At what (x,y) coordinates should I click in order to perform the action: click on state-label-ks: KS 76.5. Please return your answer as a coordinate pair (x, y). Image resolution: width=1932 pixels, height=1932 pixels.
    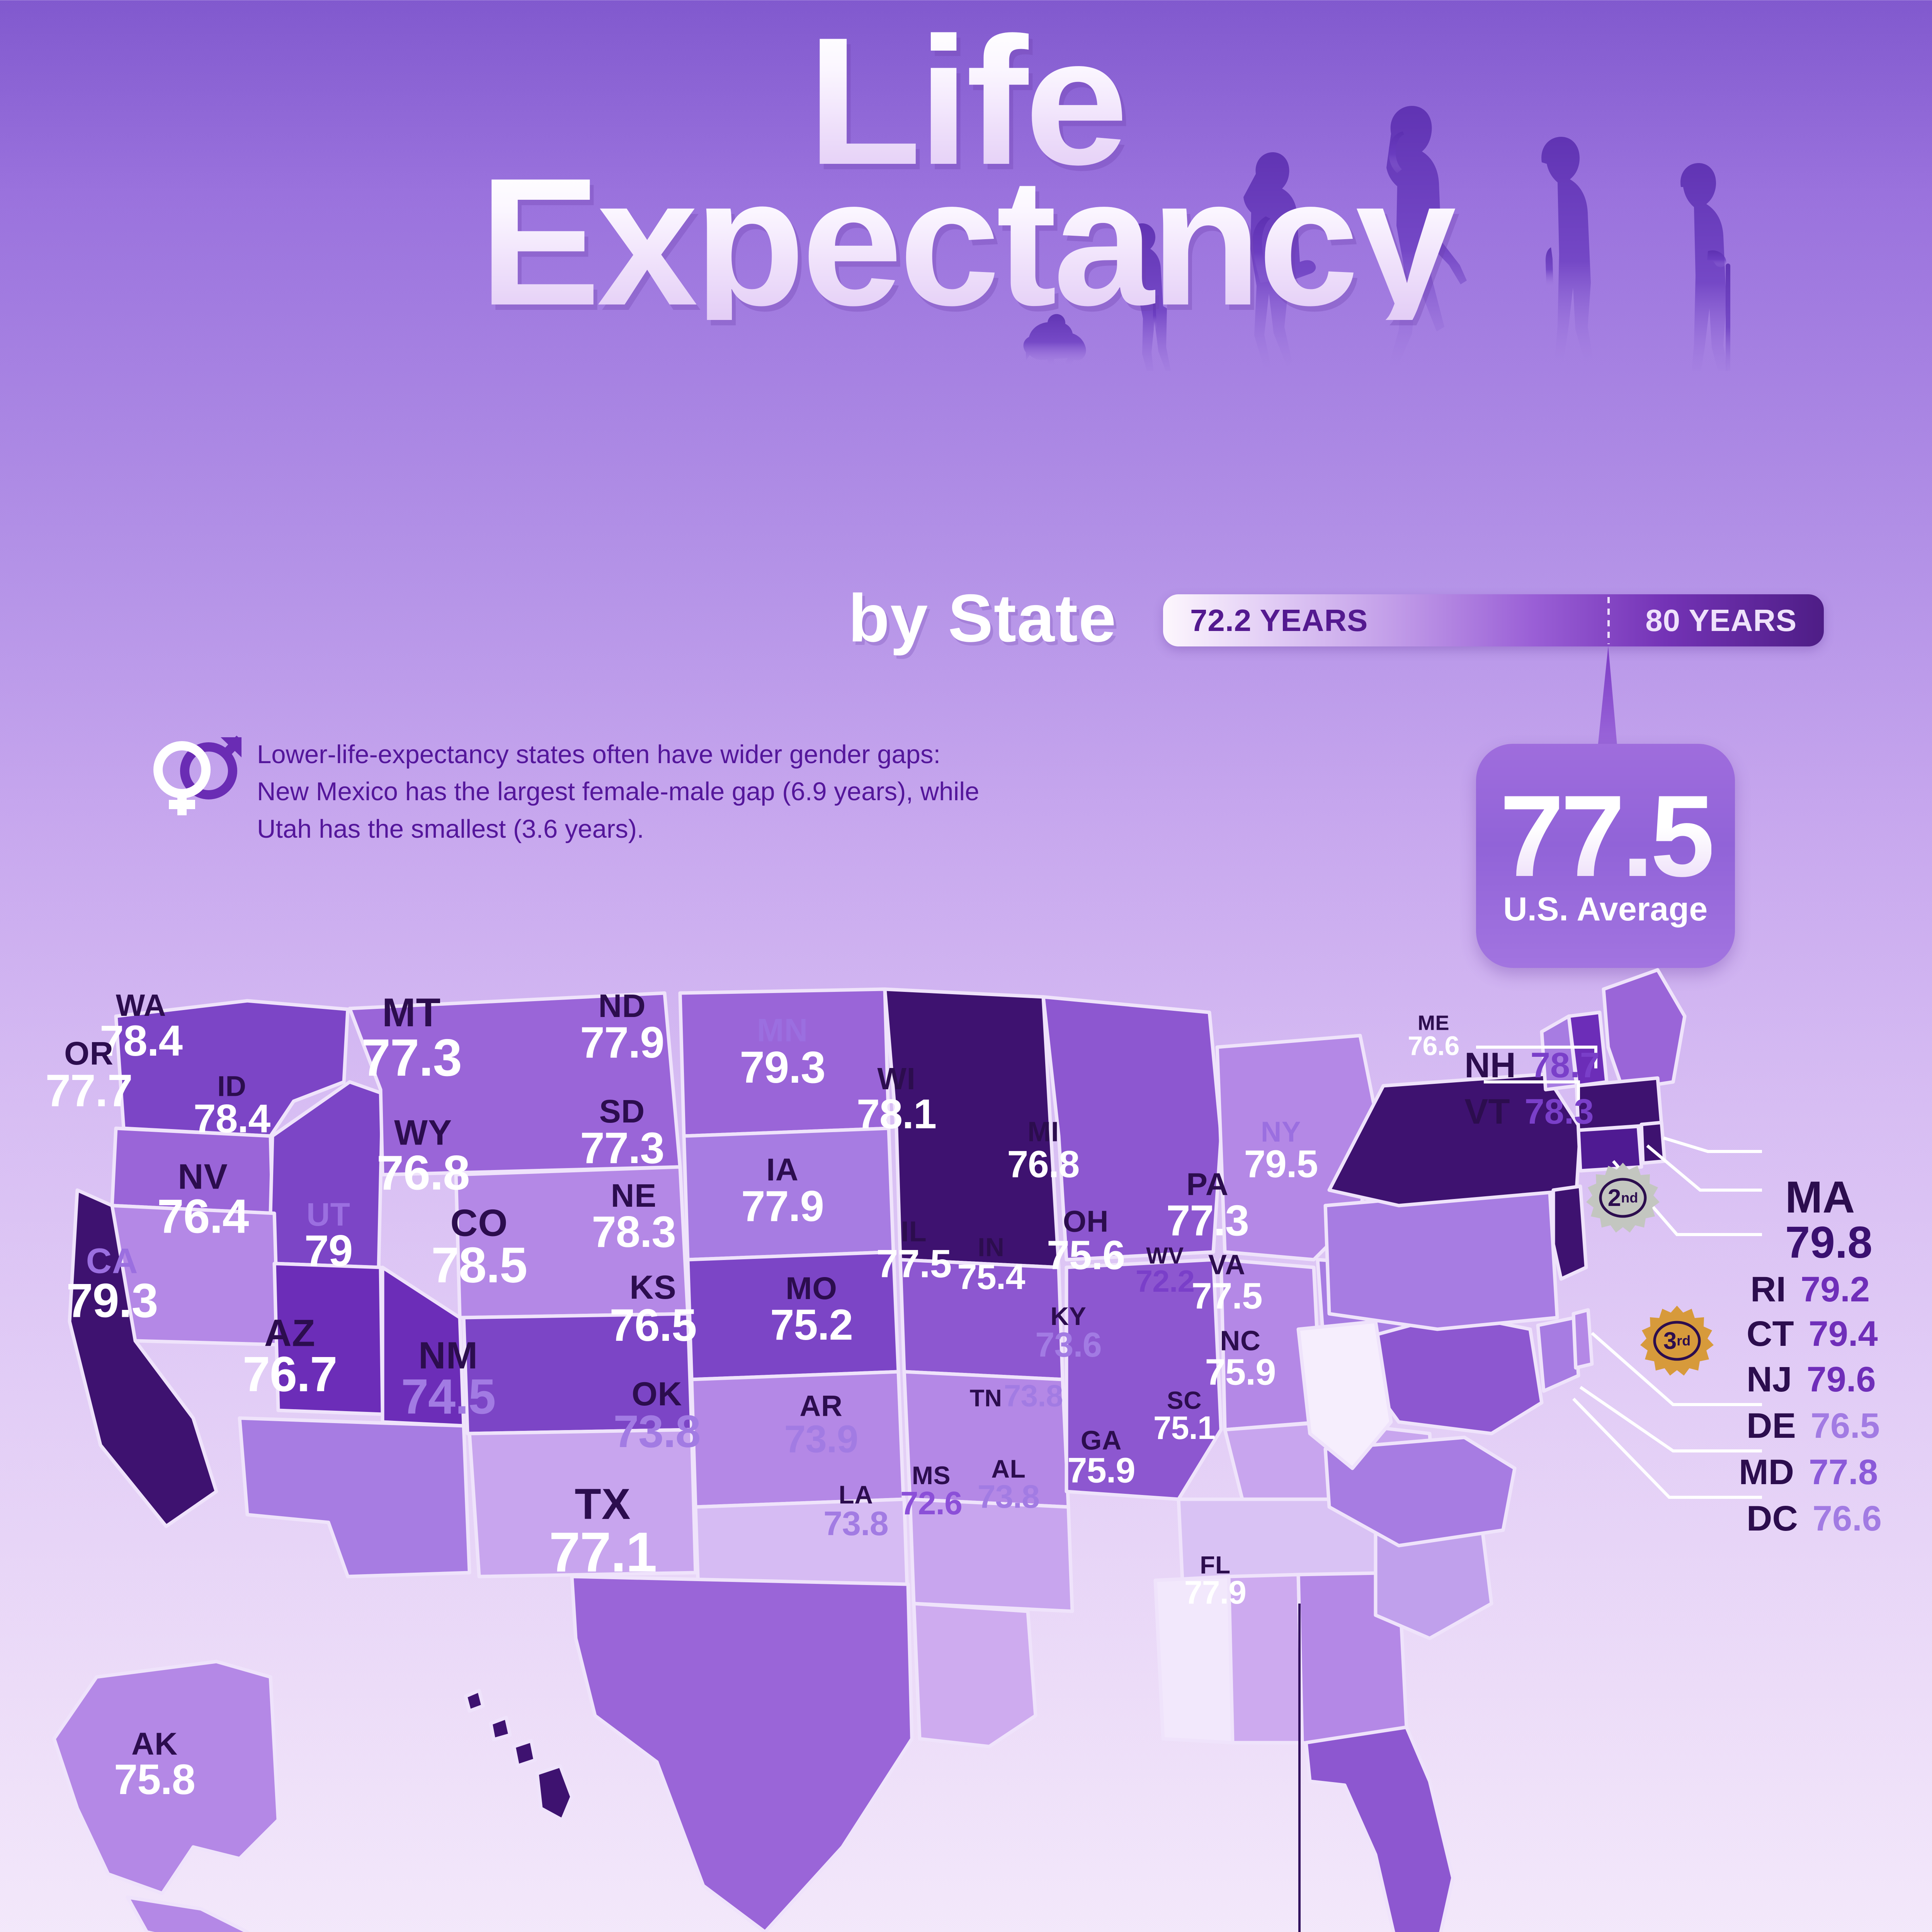
    Looking at the image, I should click on (653, 1310).